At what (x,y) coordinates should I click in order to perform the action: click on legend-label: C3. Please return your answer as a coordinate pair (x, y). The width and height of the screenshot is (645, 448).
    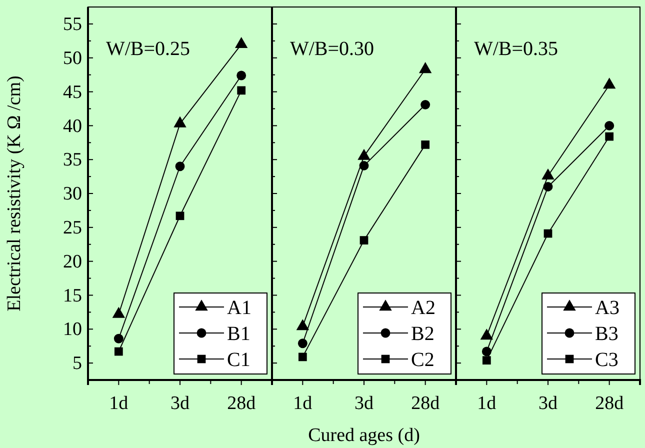
    Looking at the image, I should click on (606, 360).